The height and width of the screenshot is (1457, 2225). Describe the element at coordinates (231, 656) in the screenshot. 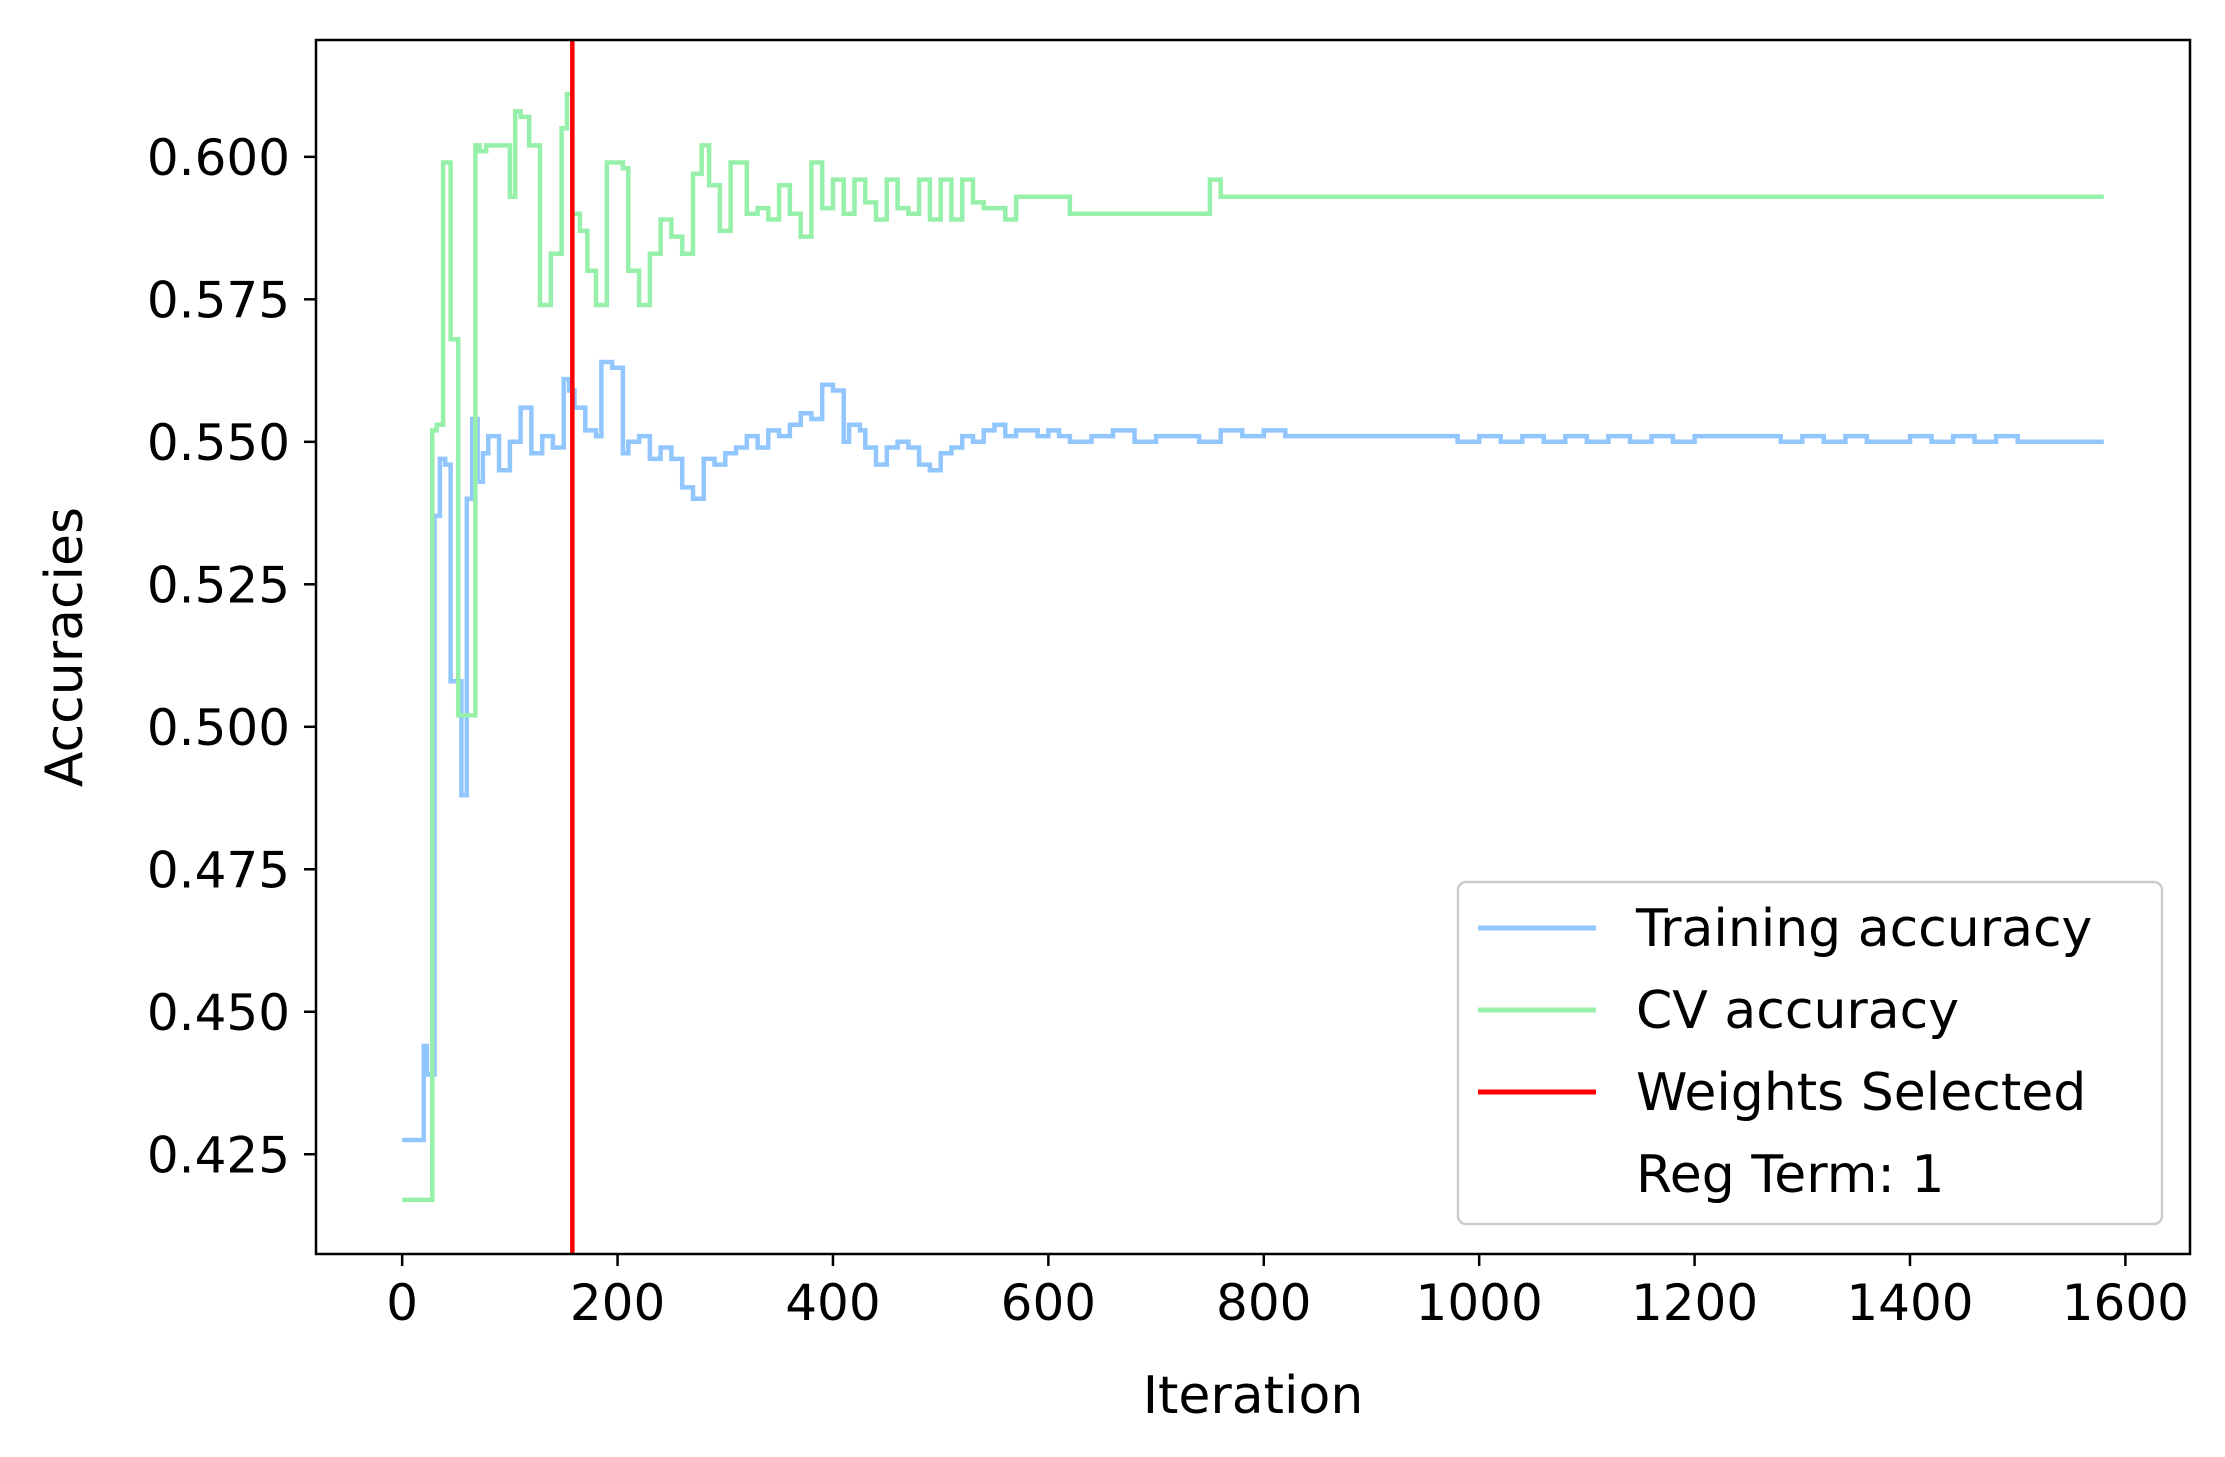

I see `y-axis-ticks: 0.425 0.450 0.475 0.500 0.525 0.550 0.575 0.600` at that location.